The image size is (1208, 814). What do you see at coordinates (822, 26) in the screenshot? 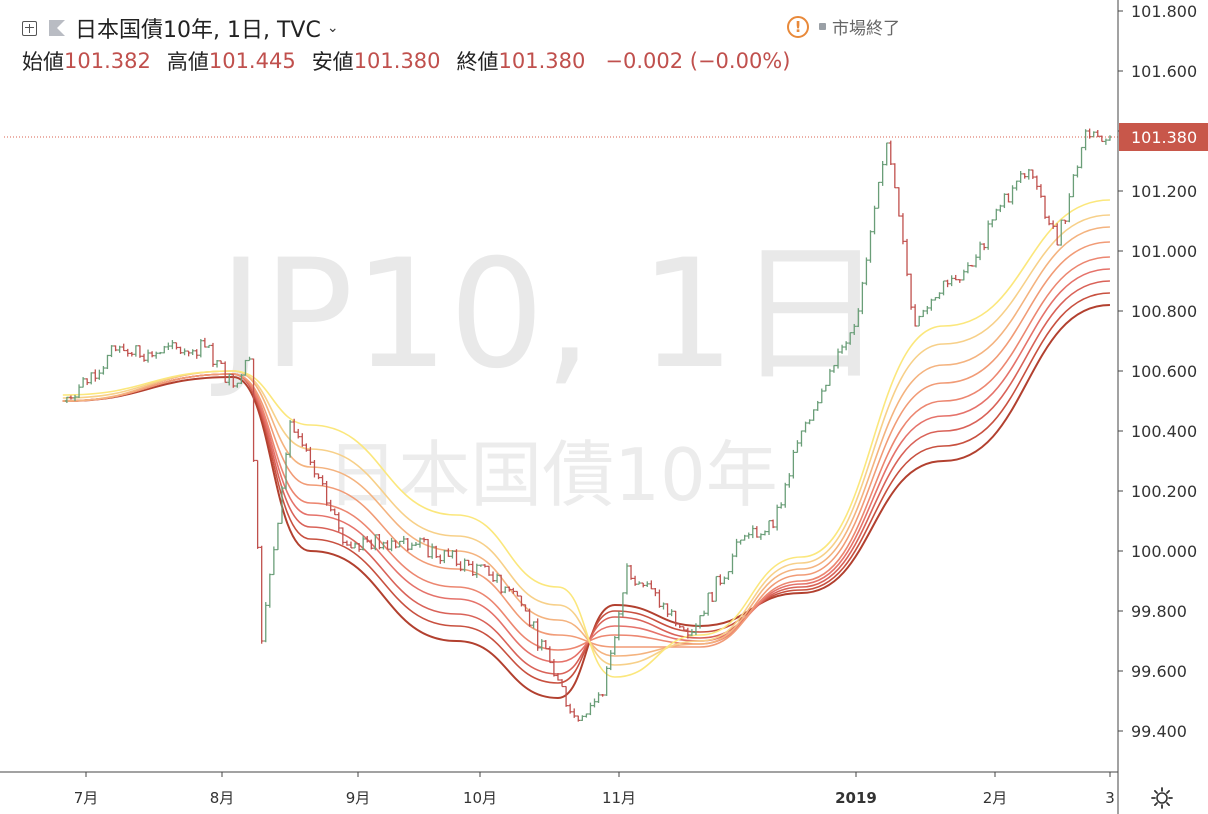
I see `status-dot-icon` at bounding box center [822, 26].